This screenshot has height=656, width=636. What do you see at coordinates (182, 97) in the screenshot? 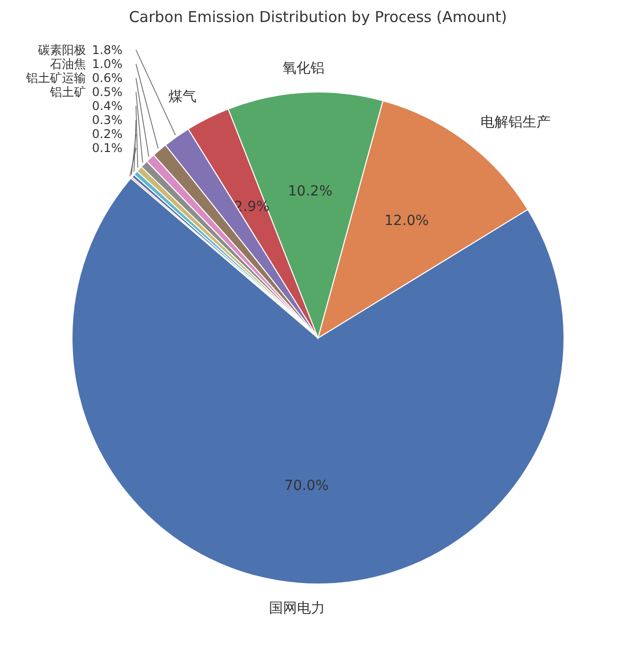
I see `slice-label: 煤气` at bounding box center [182, 97].